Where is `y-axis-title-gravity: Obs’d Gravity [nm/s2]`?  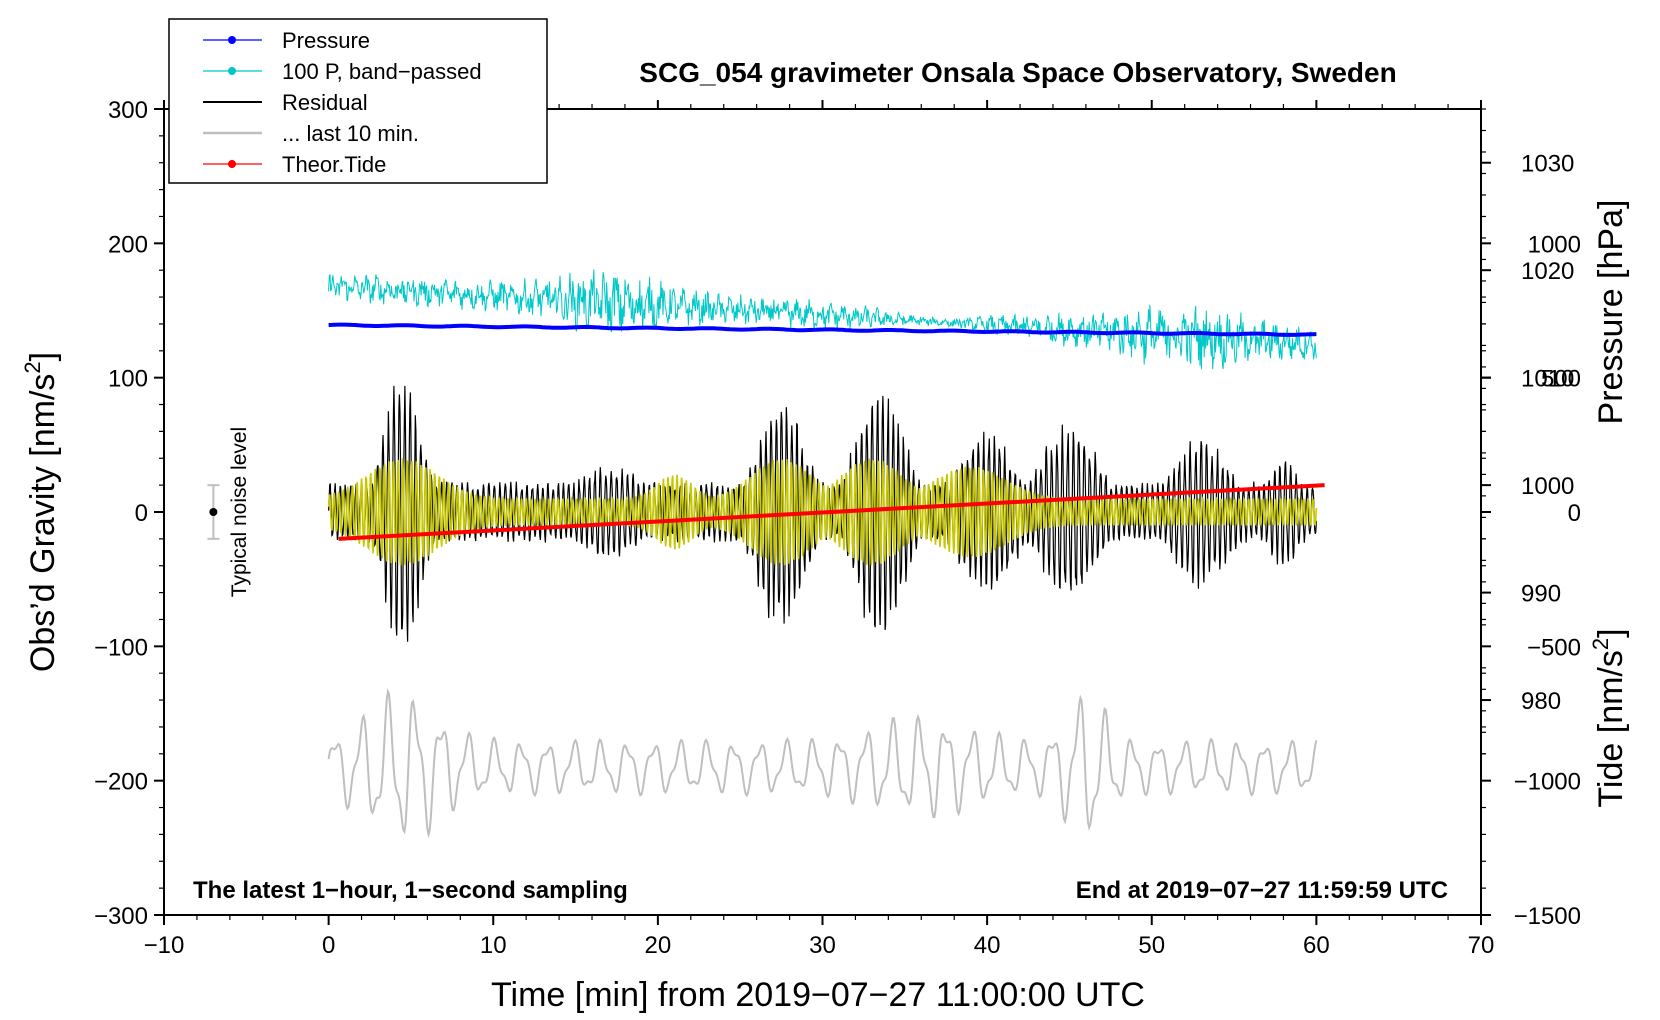 y-axis-title-gravity: Obs’d Gravity [nm/s2] is located at coordinates (41, 512).